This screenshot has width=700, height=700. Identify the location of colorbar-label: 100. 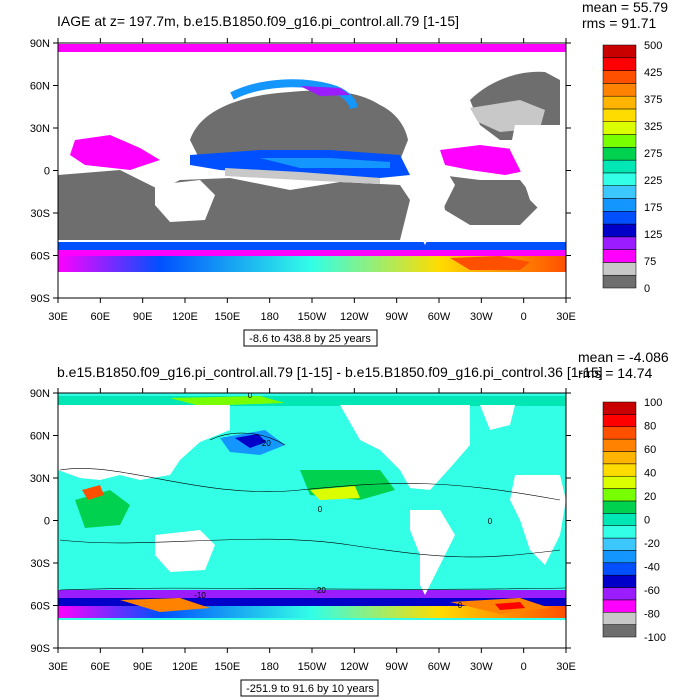
(653, 403).